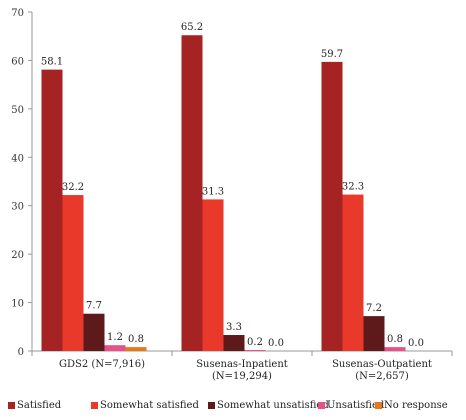 Image resolution: width=466 pixels, height=420 pixels. I want to click on y-tick-label: 70, so click(17, 13).